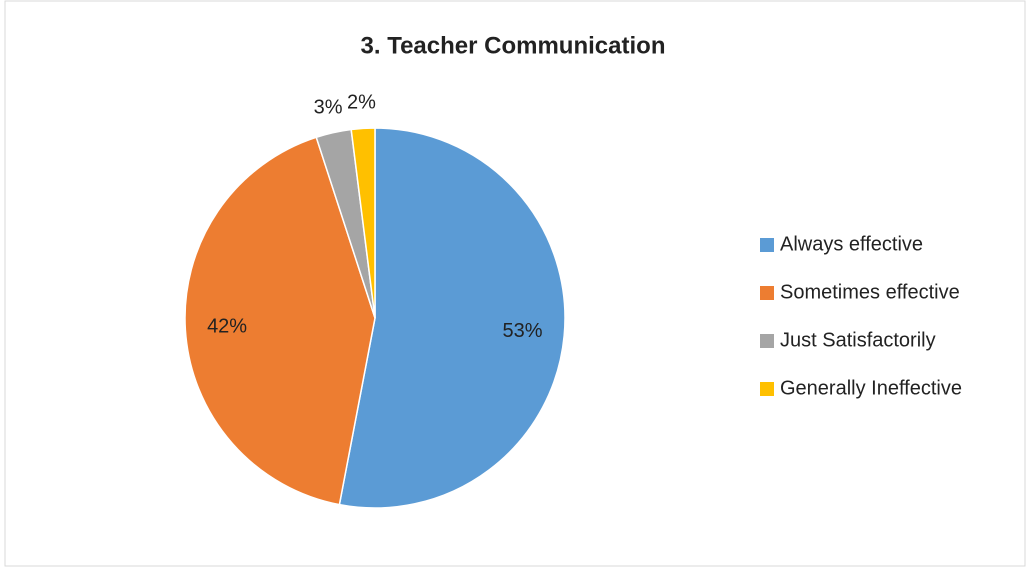  I want to click on data-label: 53%, so click(523, 331).